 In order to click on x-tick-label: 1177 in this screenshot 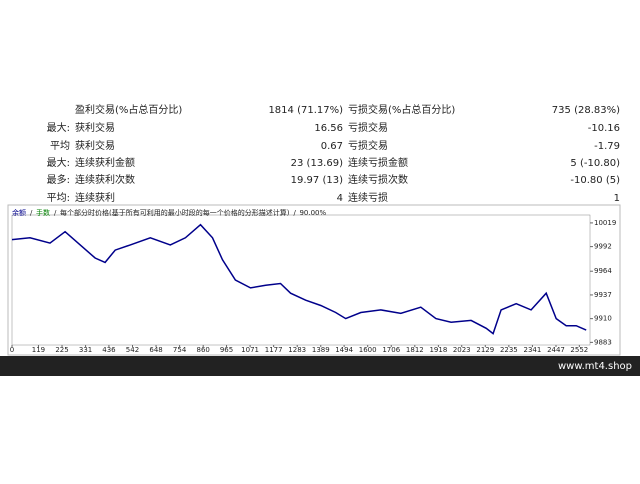, I will do `click(274, 350)`.